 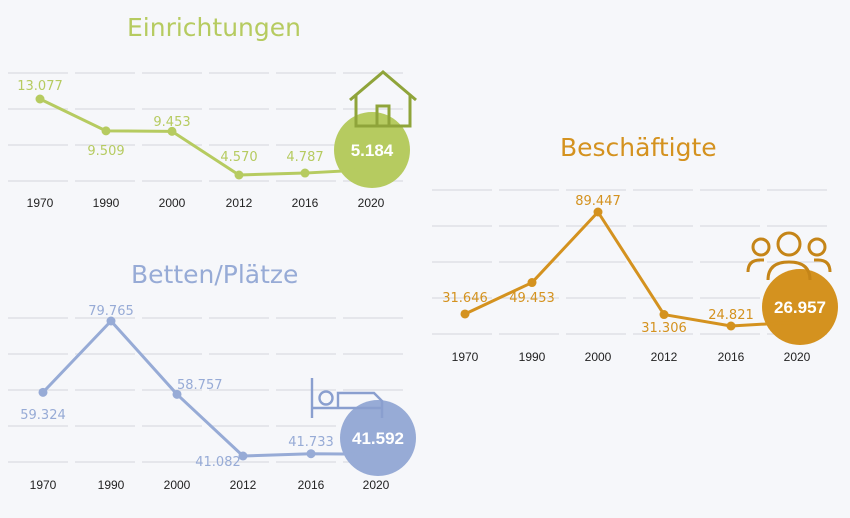 I want to click on grid-beschaeftigte, so click(x=629, y=262).